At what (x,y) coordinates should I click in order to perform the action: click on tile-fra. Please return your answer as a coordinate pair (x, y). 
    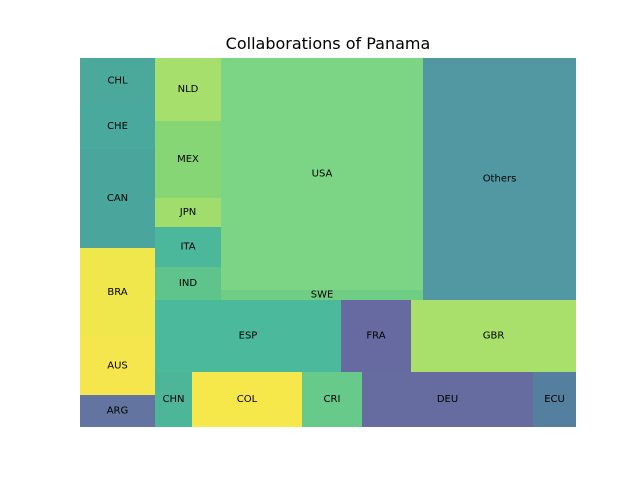
    Looking at the image, I should click on (376, 336).